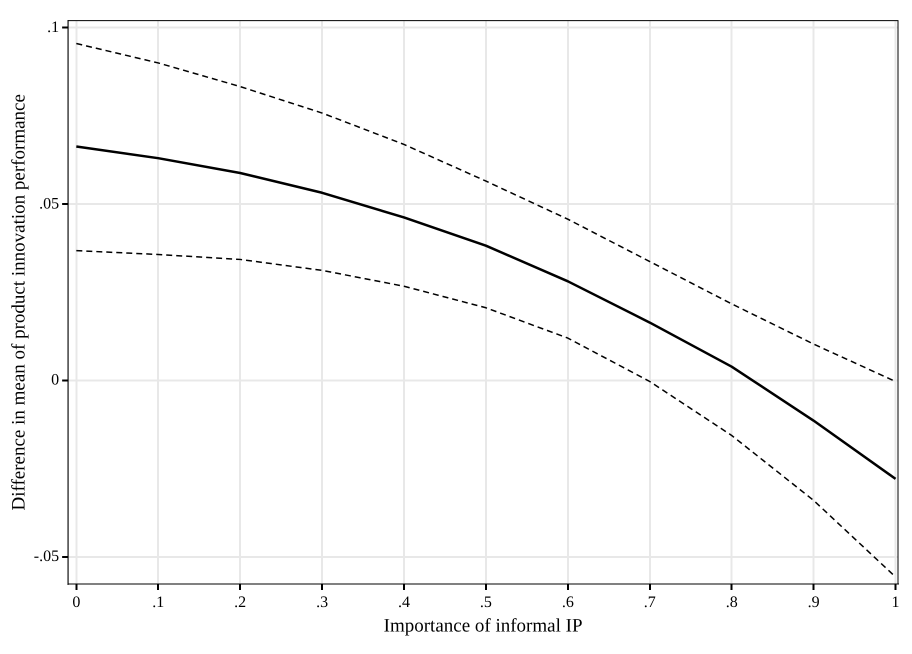 The width and height of the screenshot is (912, 654). I want to click on x-tick-label: .5, so click(486, 602).